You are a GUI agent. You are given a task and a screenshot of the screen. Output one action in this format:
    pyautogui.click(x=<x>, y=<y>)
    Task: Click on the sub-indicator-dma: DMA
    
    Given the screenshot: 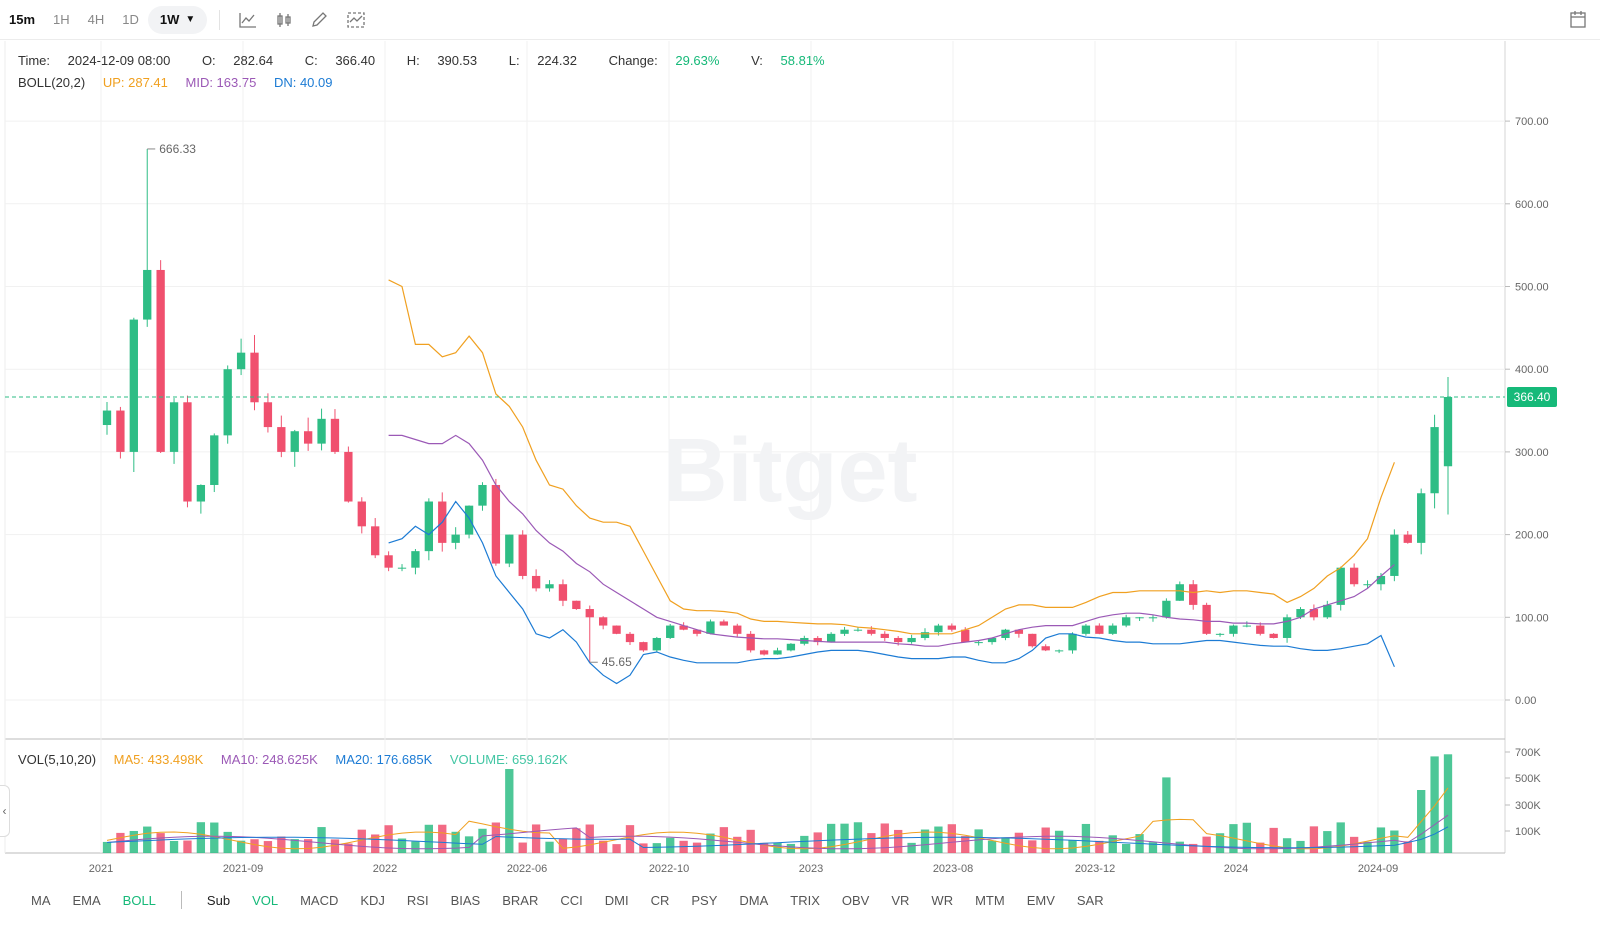 What is the action you would take?
    pyautogui.click(x=754, y=900)
    